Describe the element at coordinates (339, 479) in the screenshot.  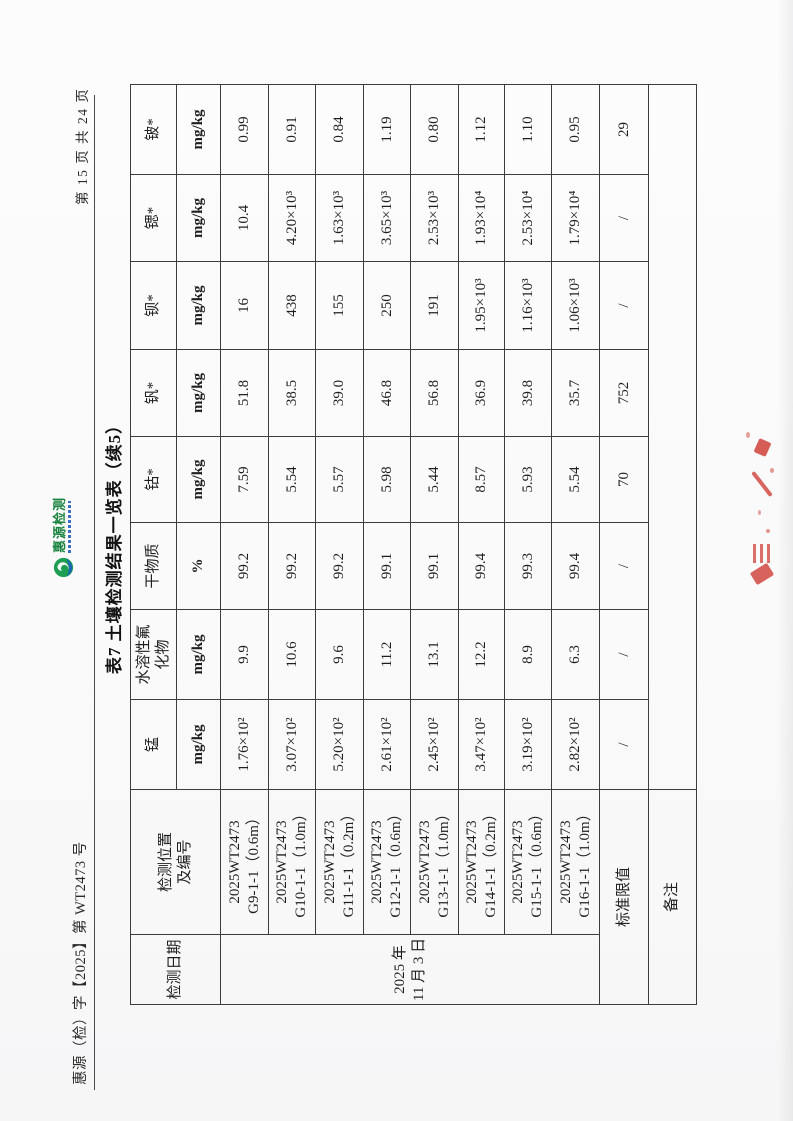
I see `value-cell: 5.57` at that location.